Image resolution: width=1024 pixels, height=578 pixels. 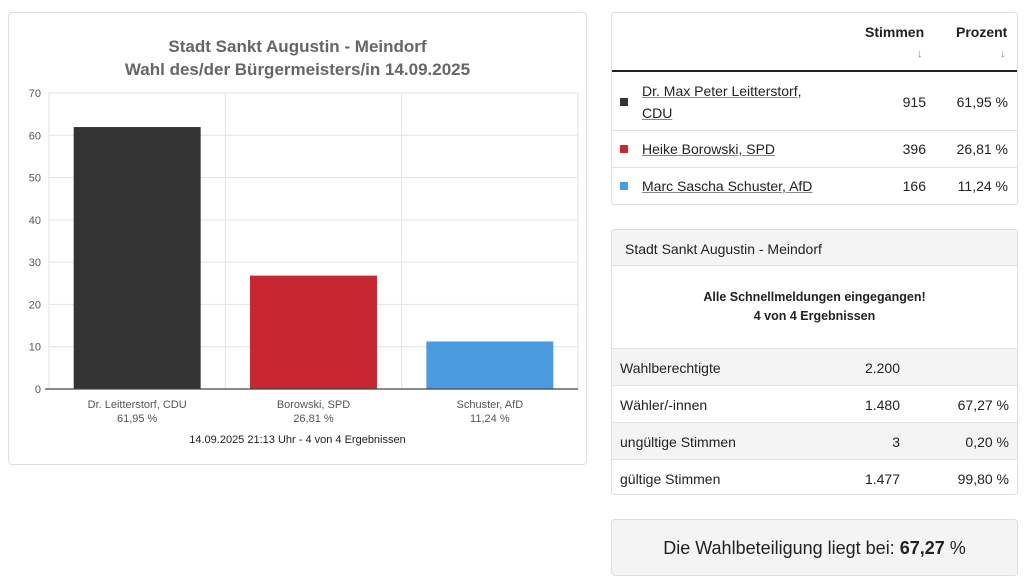 What do you see at coordinates (35, 263) in the screenshot?
I see `y-tick-label: 30` at bounding box center [35, 263].